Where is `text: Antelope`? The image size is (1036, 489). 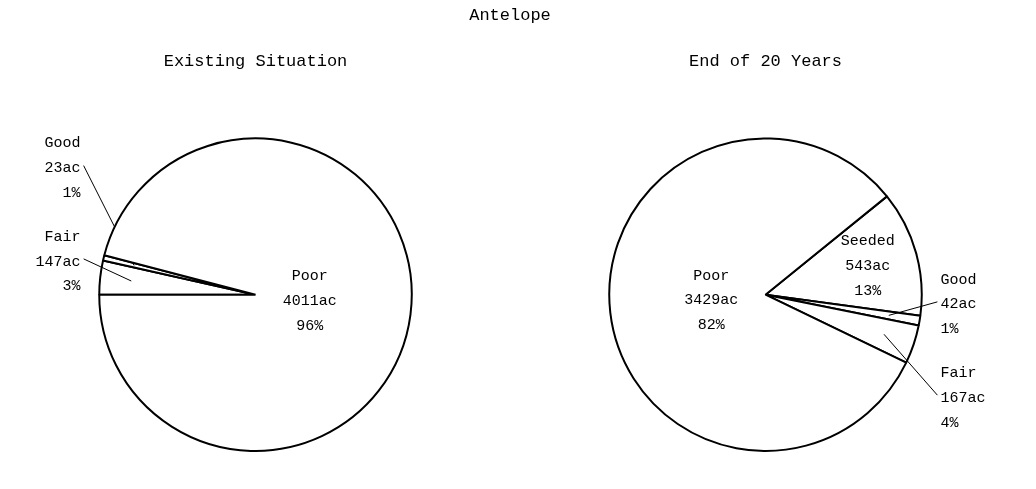
text: Antelope is located at coordinates (510, 16).